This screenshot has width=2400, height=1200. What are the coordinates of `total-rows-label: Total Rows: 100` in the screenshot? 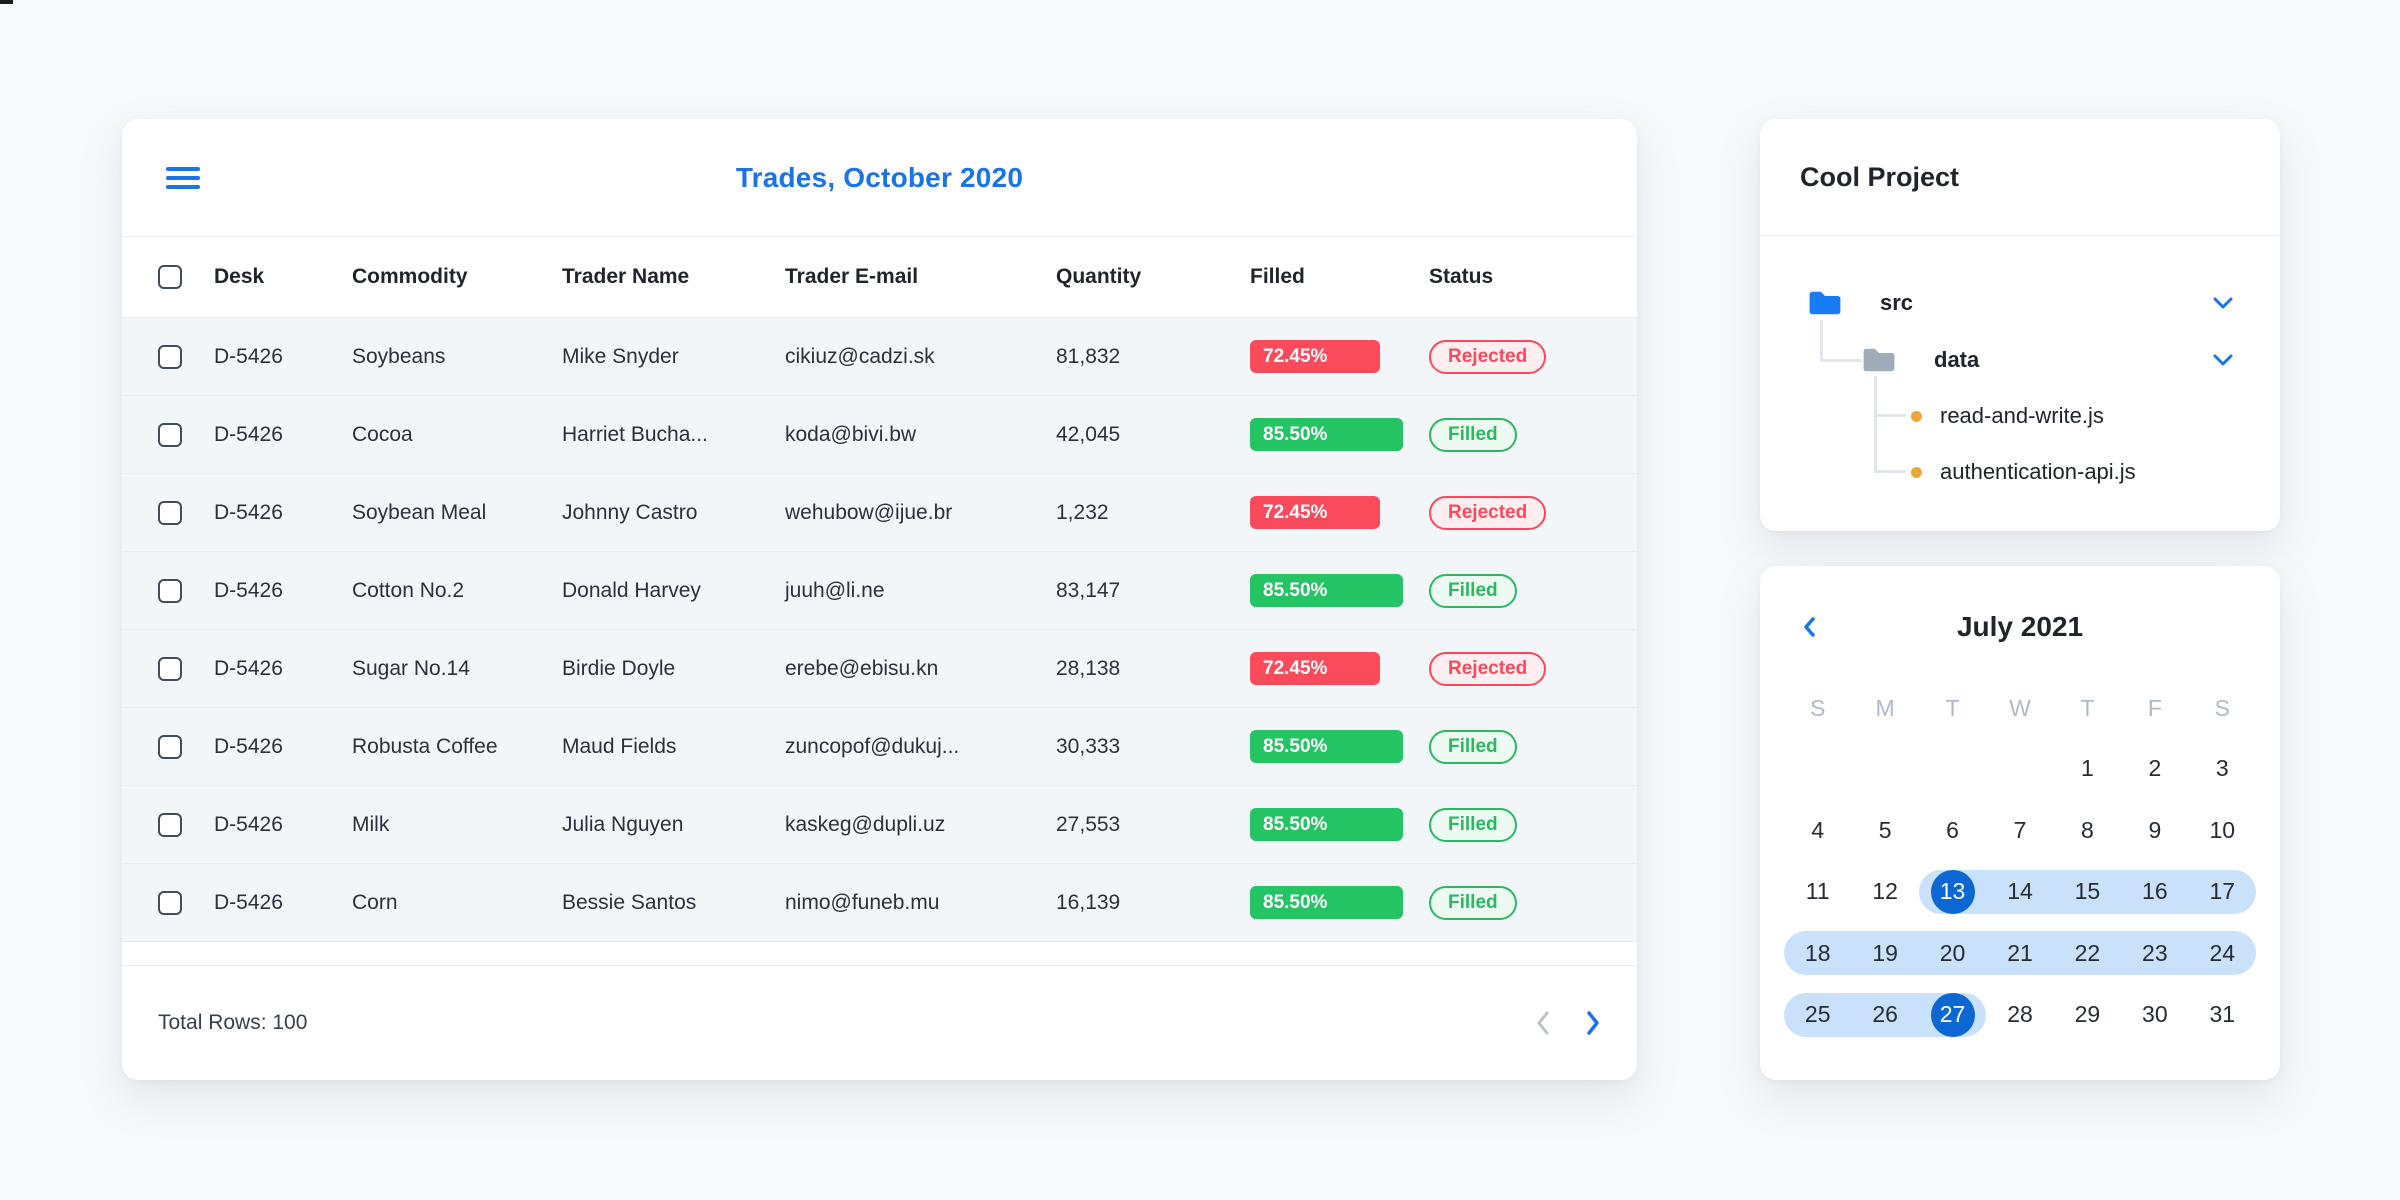 It's located at (233, 1022).